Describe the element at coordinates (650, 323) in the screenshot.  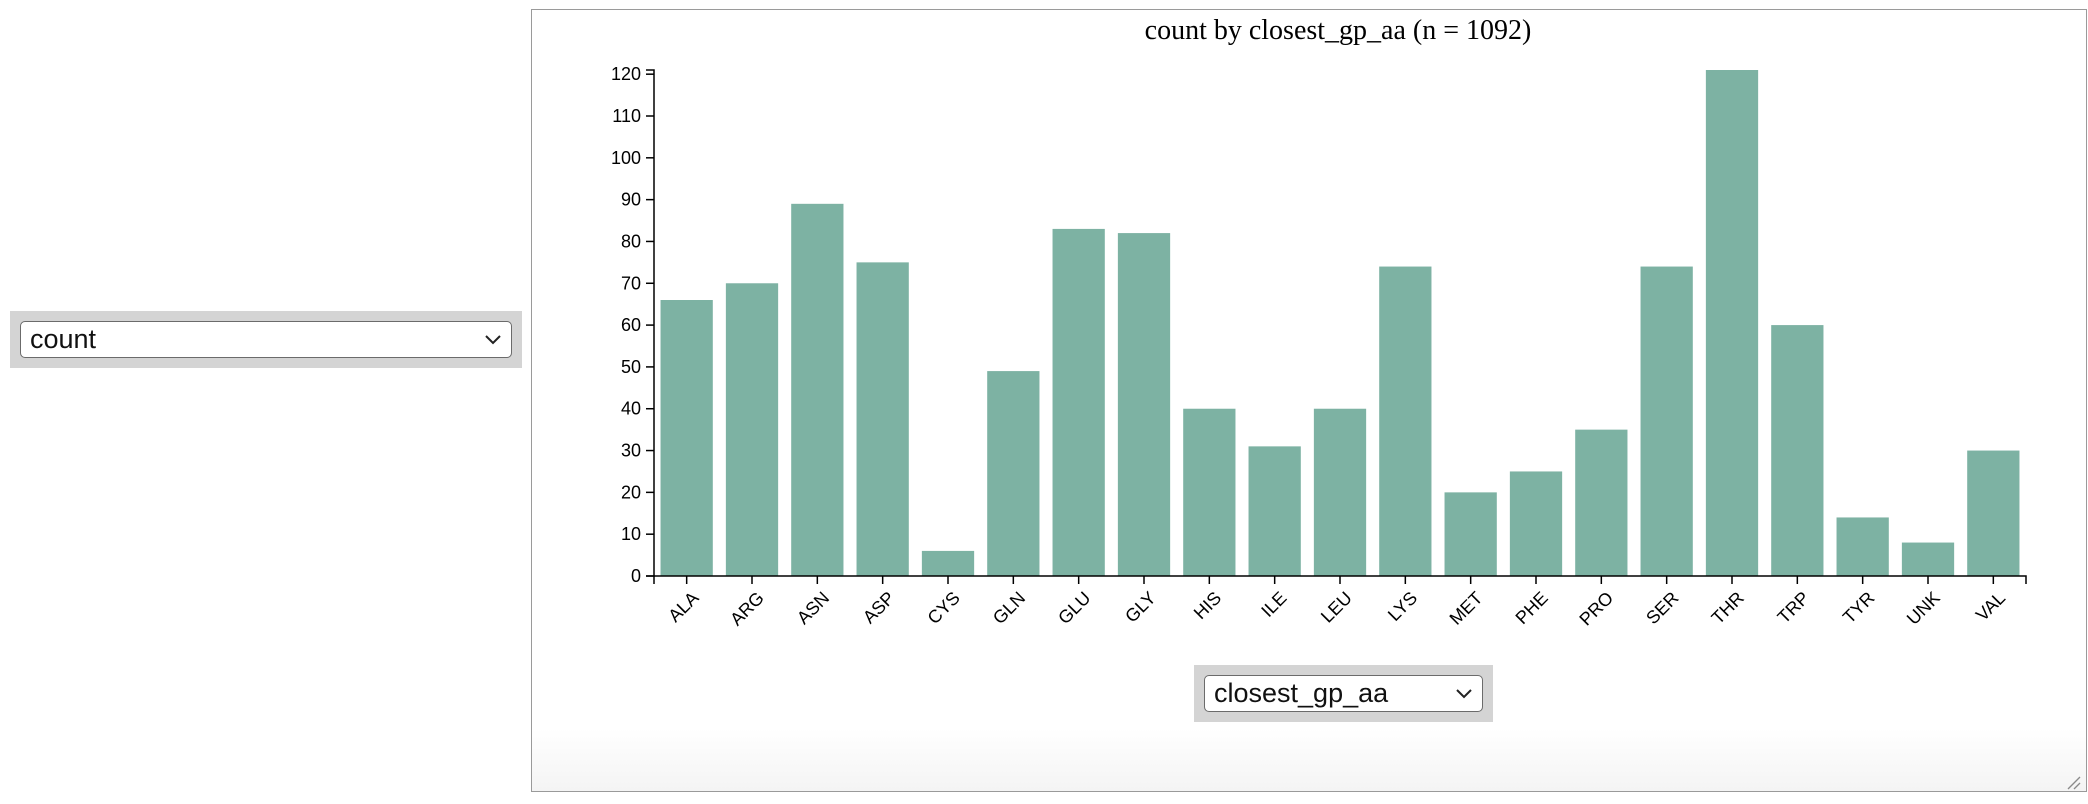
I see `y-axis-line` at that location.